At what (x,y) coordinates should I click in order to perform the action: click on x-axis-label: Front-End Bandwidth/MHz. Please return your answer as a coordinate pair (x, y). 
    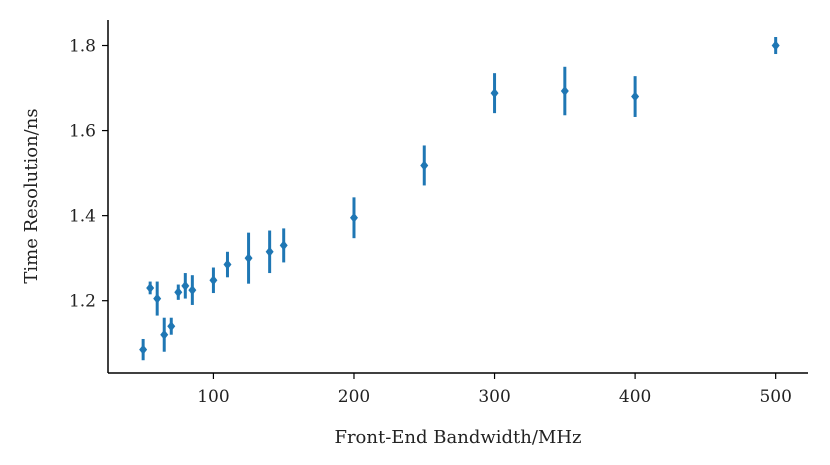
    Looking at the image, I should click on (457, 437).